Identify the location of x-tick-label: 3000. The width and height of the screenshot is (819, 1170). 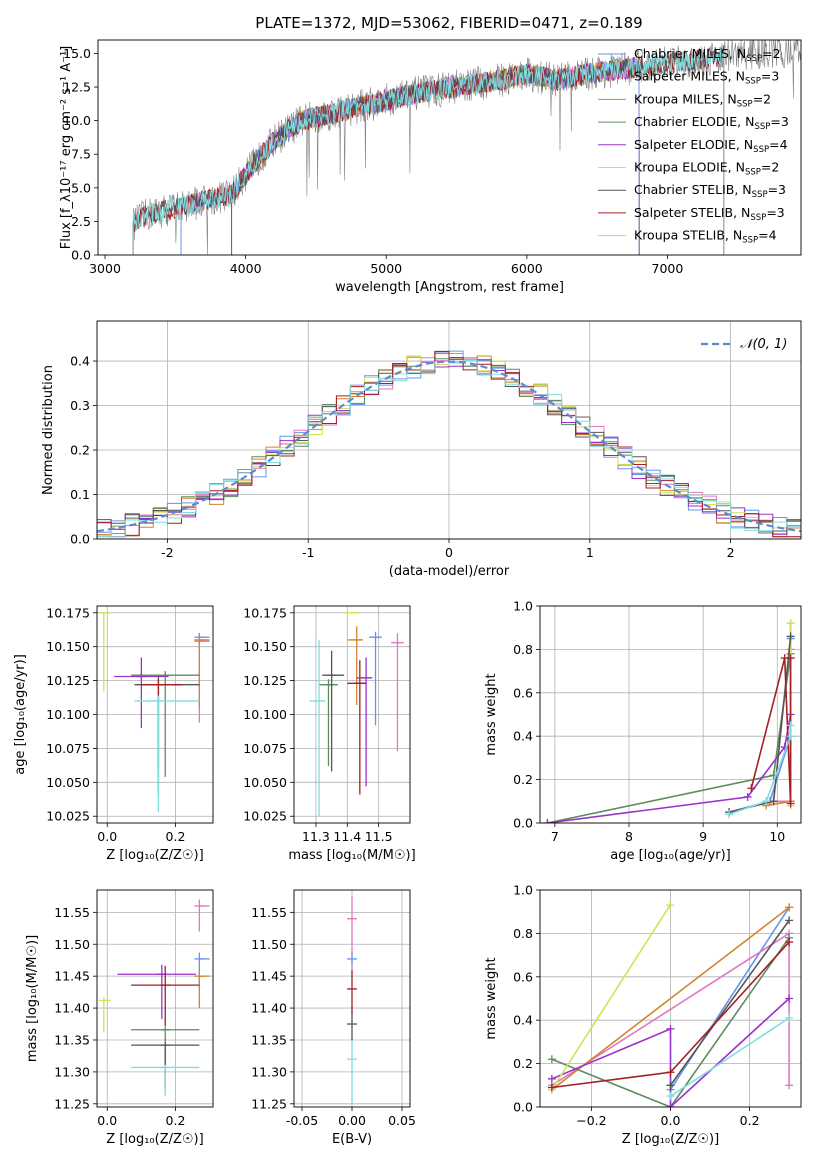
(105, 268).